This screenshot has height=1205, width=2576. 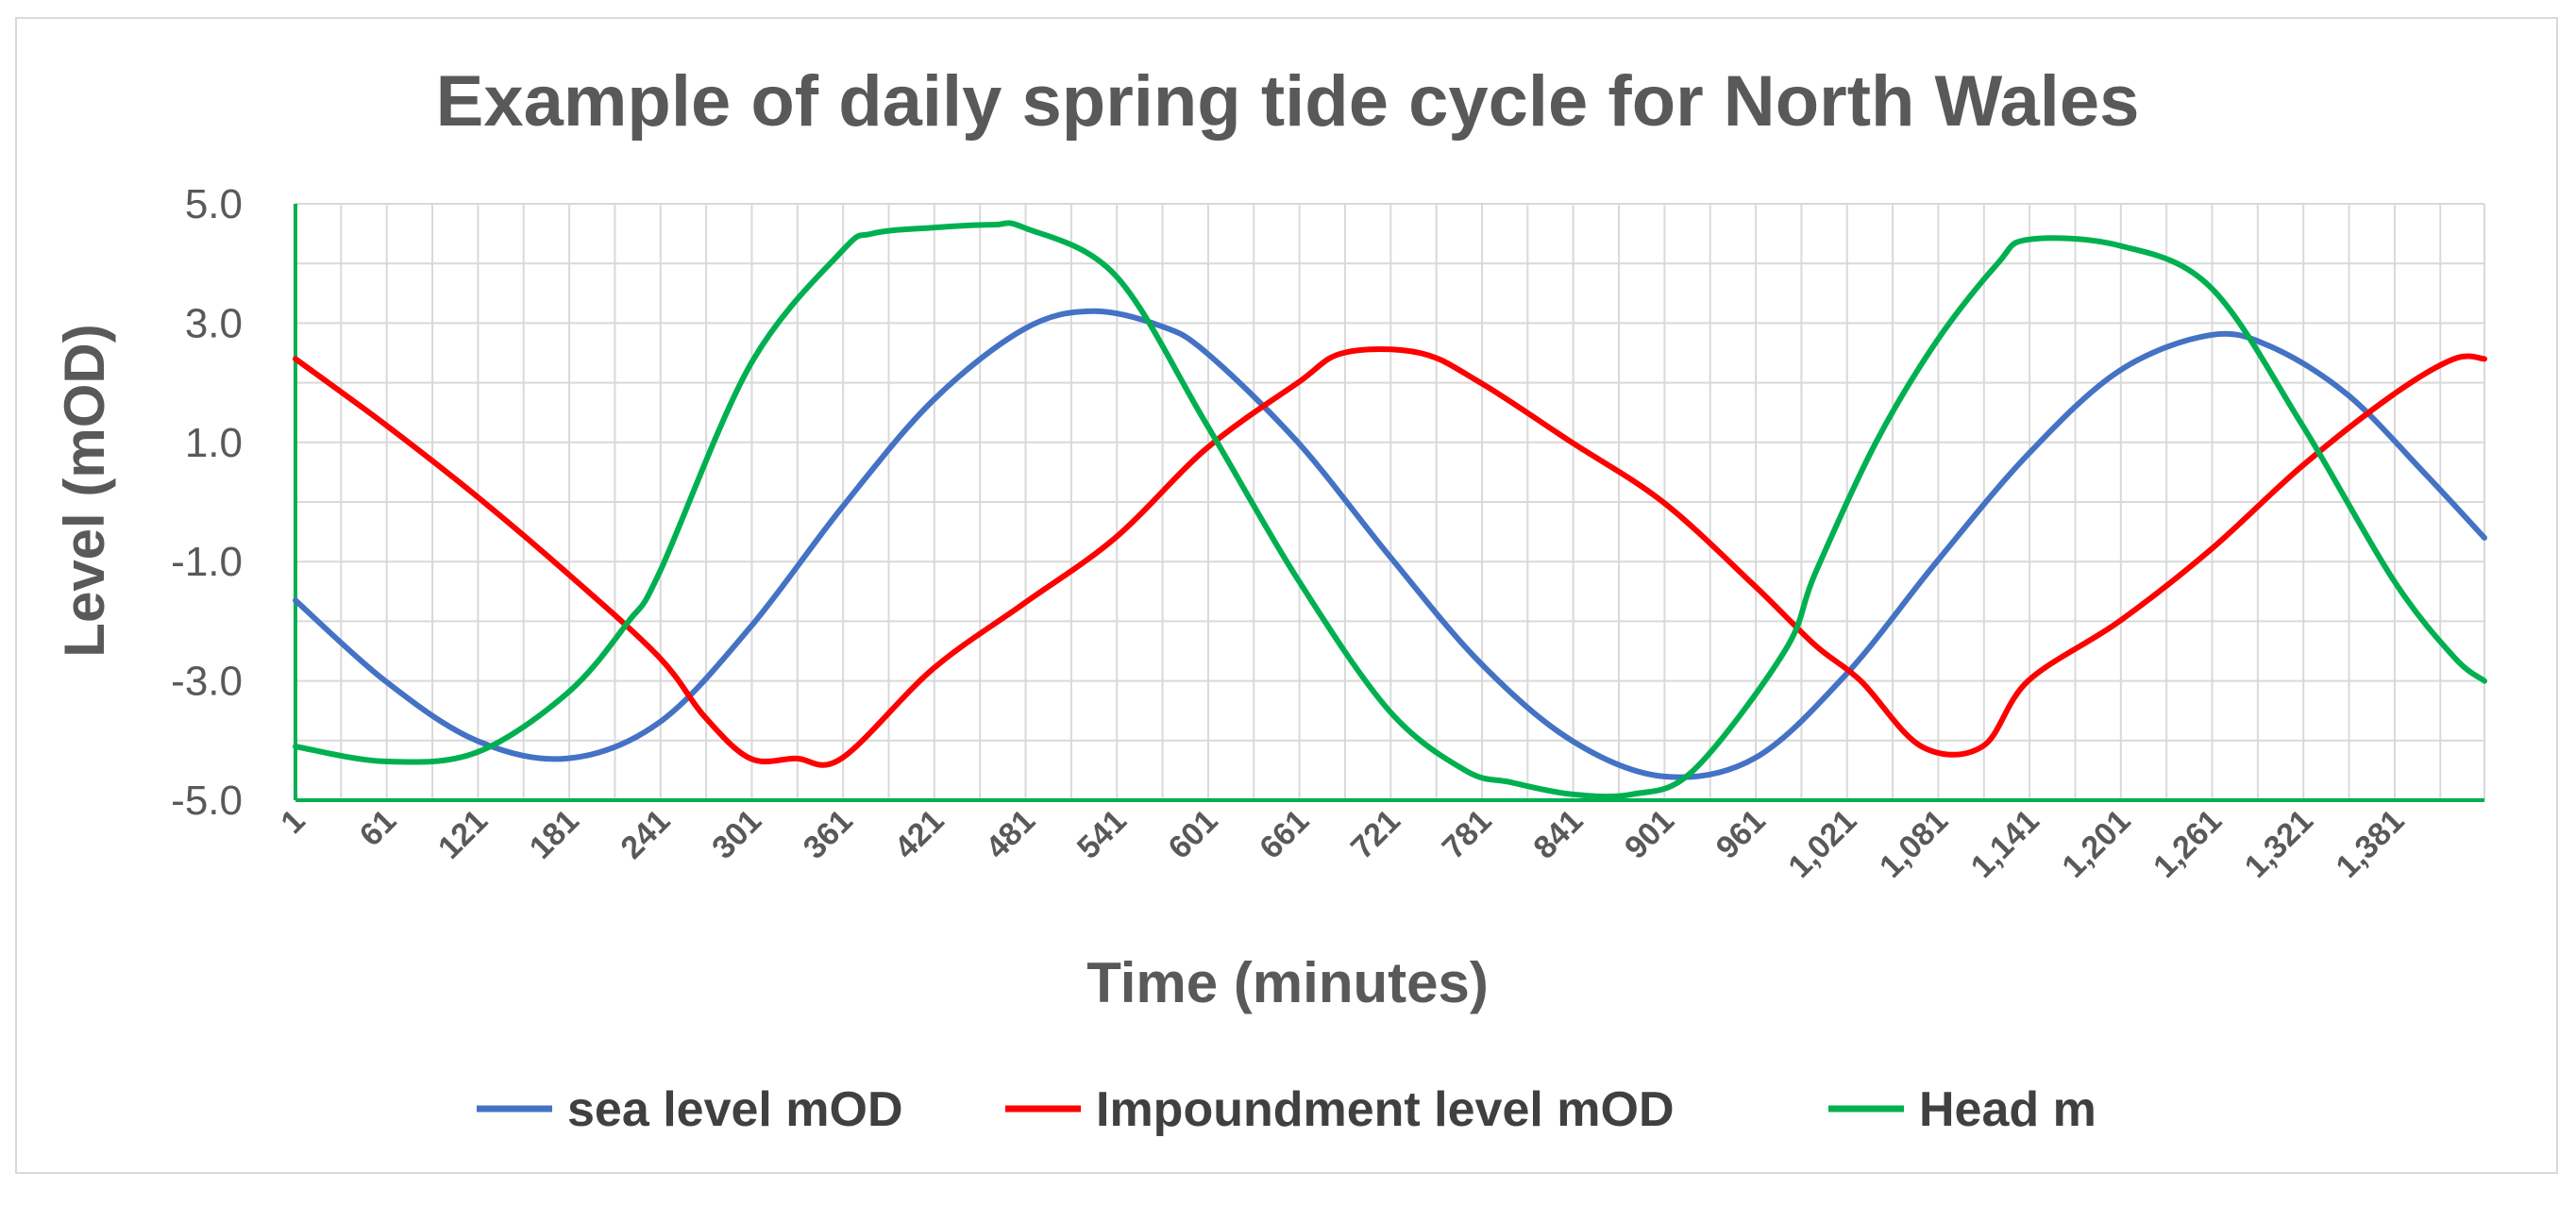 I want to click on y-tick-labels: 5.0 3.0 1.0 -1.0 -3.0 -5.0, so click(x=207, y=503).